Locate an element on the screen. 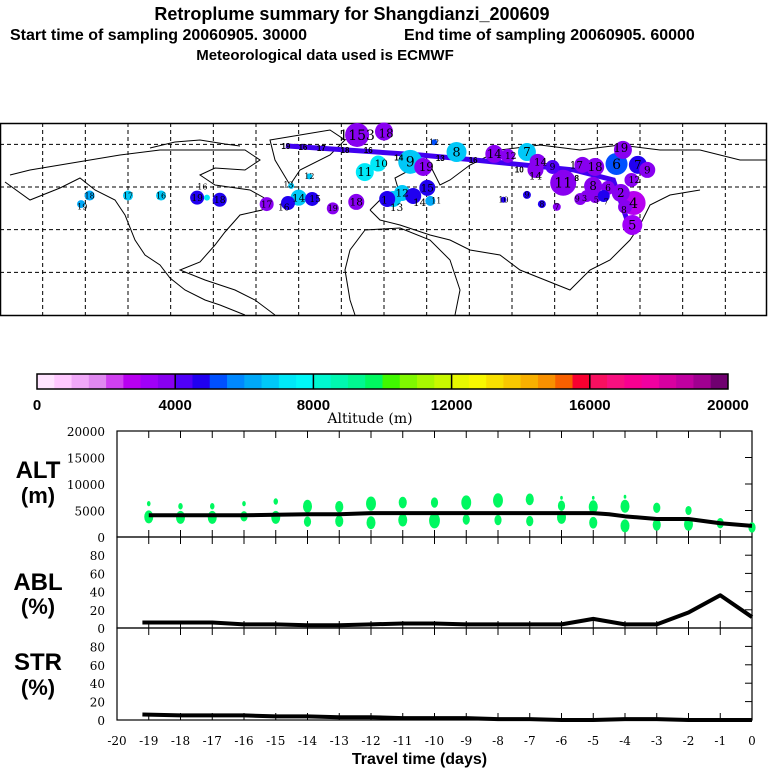 The width and height of the screenshot is (768, 768). plume-day-label: 14 is located at coordinates (420, 203).